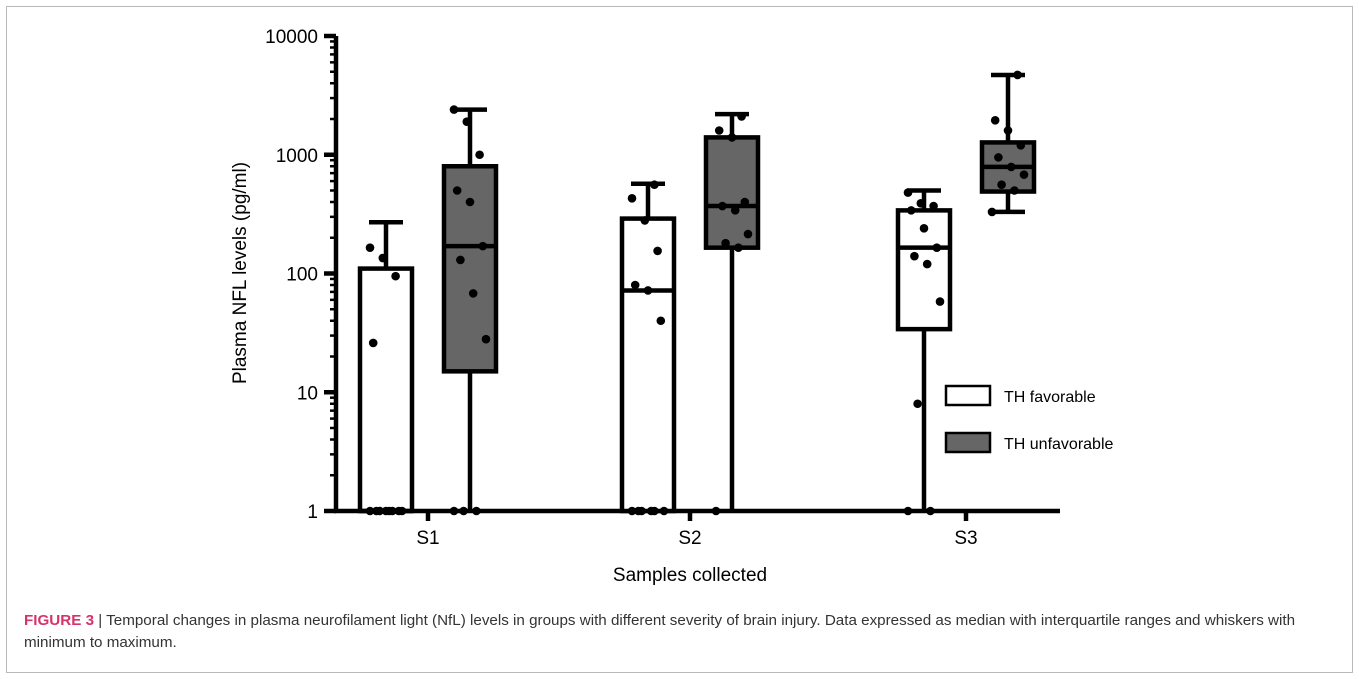 The image size is (1359, 679). What do you see at coordinates (427, 538) in the screenshot?
I see `x-tick-label: S1` at bounding box center [427, 538].